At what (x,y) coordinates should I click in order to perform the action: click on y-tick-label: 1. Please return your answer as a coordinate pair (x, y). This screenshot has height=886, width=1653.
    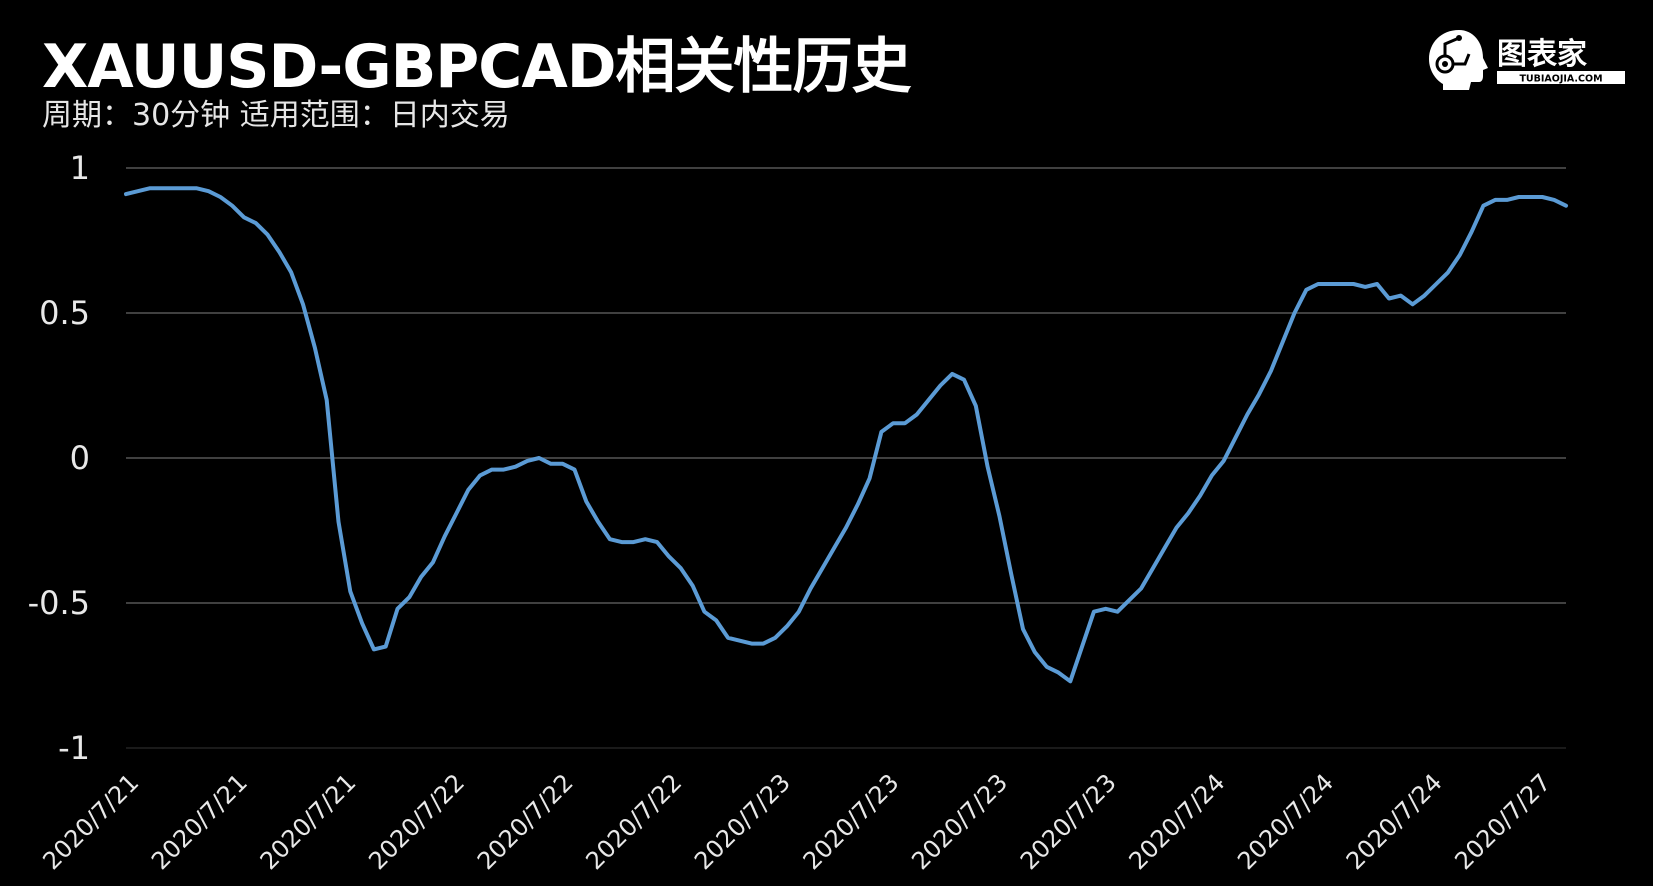
    Looking at the image, I should click on (80, 168).